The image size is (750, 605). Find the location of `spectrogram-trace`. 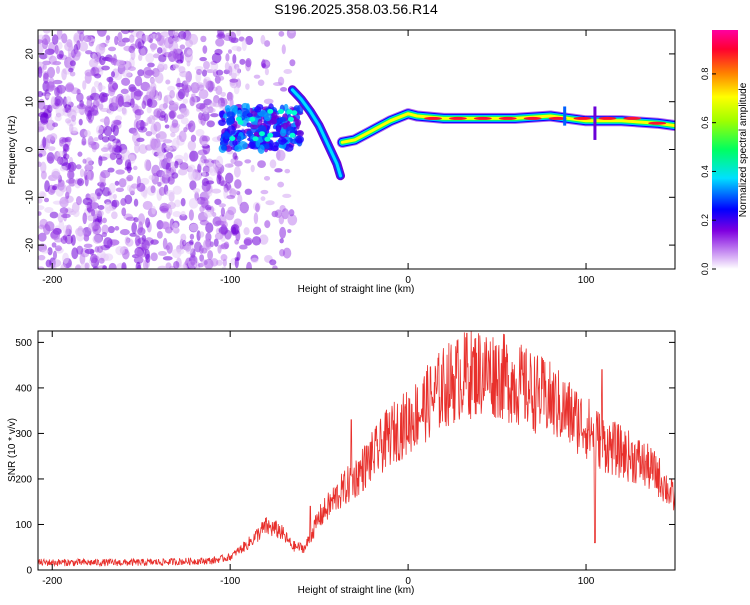

spectrogram-trace is located at coordinates (481, 133).